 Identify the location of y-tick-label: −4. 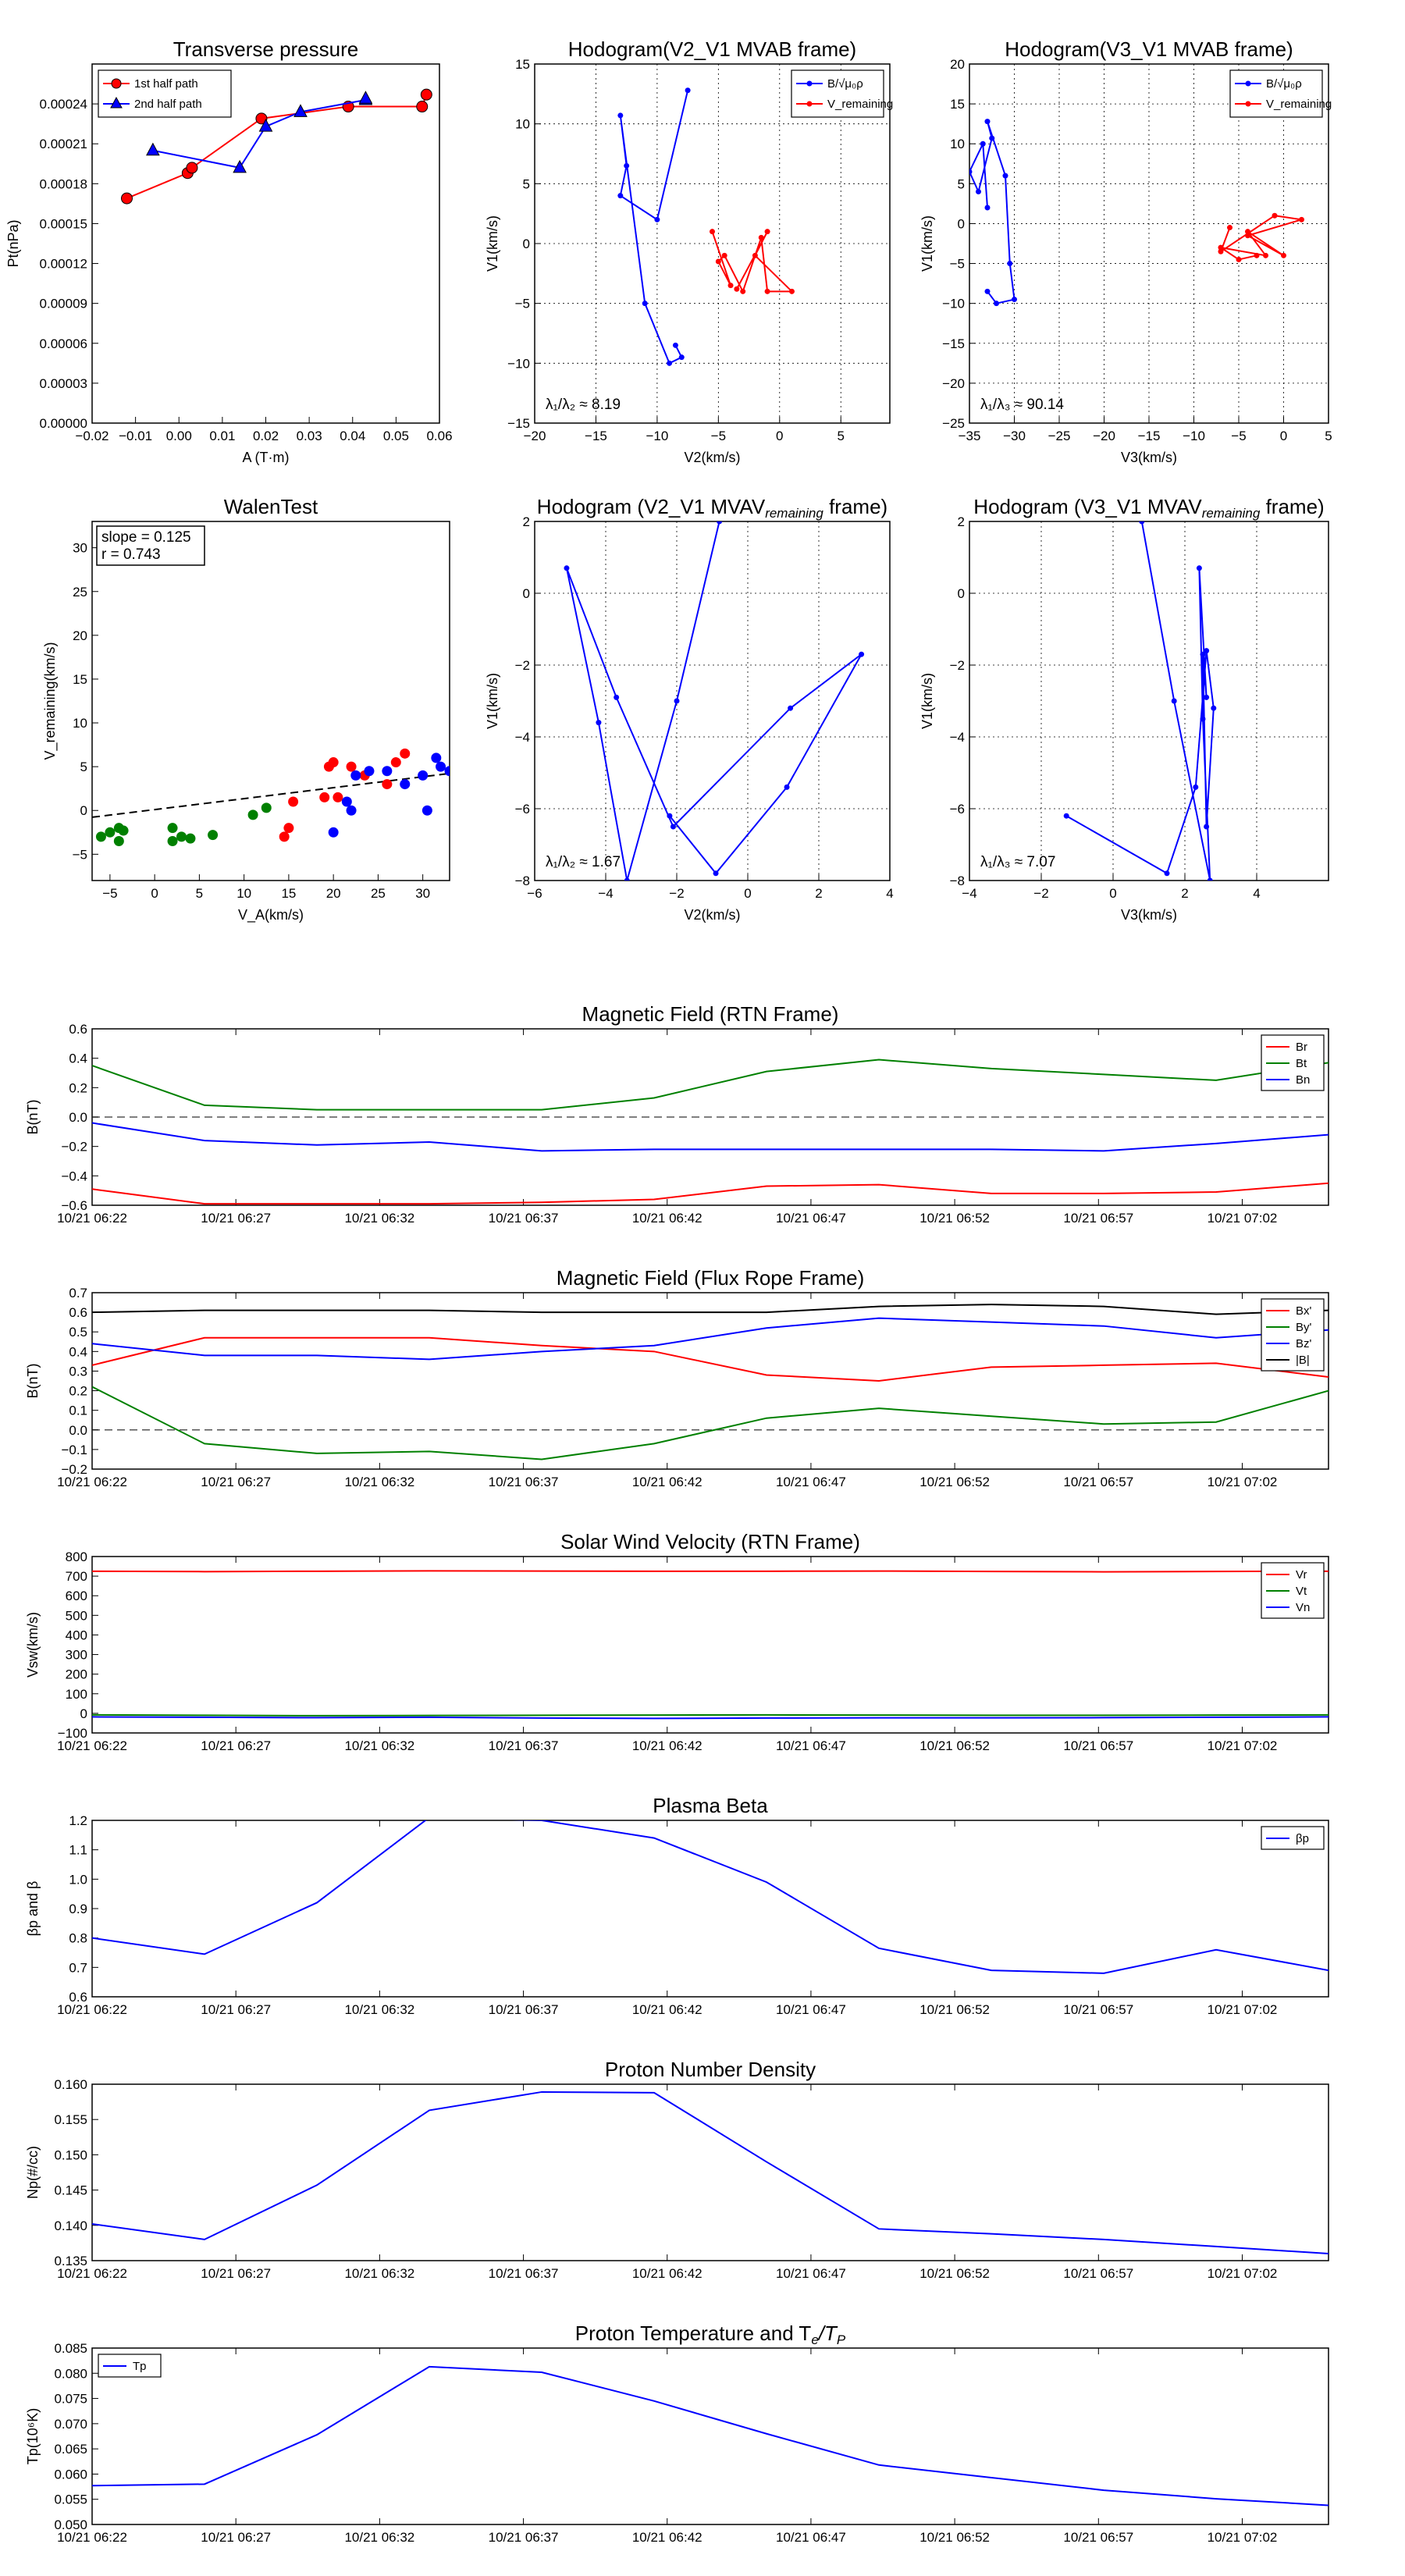
(958, 737).